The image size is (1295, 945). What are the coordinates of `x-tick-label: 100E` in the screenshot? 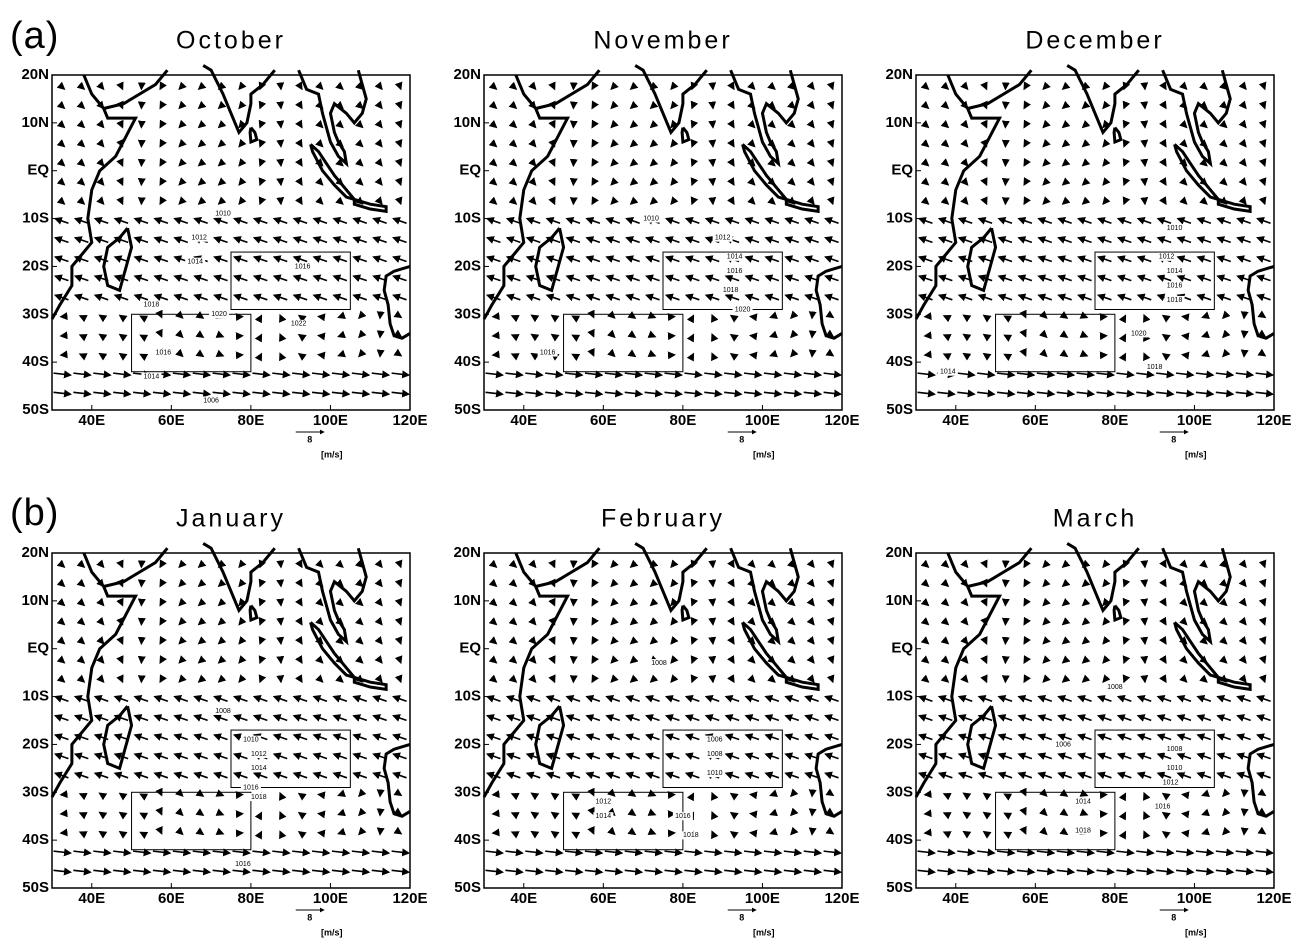 It's located at (330, 898).